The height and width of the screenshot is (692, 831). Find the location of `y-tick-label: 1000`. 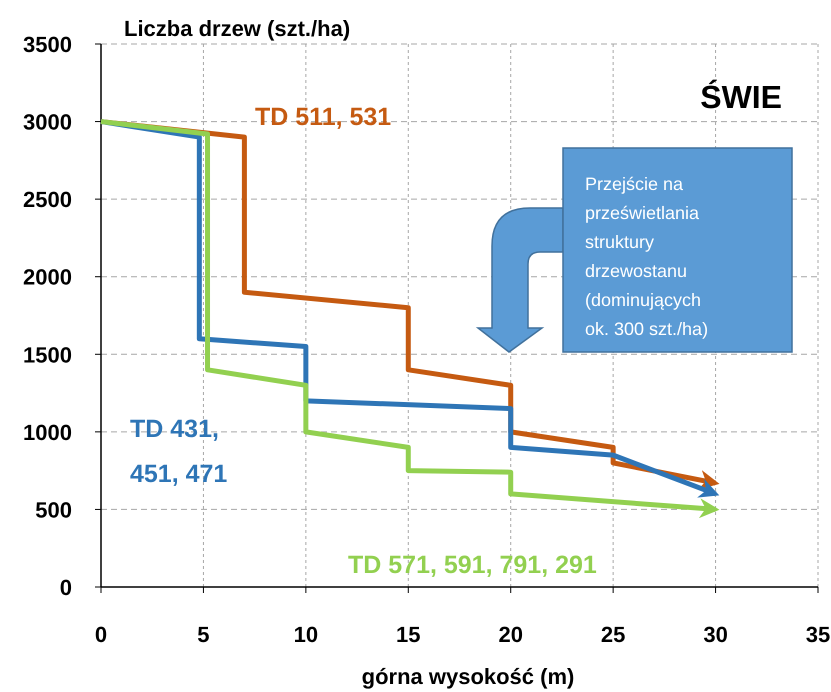

y-tick-label: 1000 is located at coordinates (47, 432).